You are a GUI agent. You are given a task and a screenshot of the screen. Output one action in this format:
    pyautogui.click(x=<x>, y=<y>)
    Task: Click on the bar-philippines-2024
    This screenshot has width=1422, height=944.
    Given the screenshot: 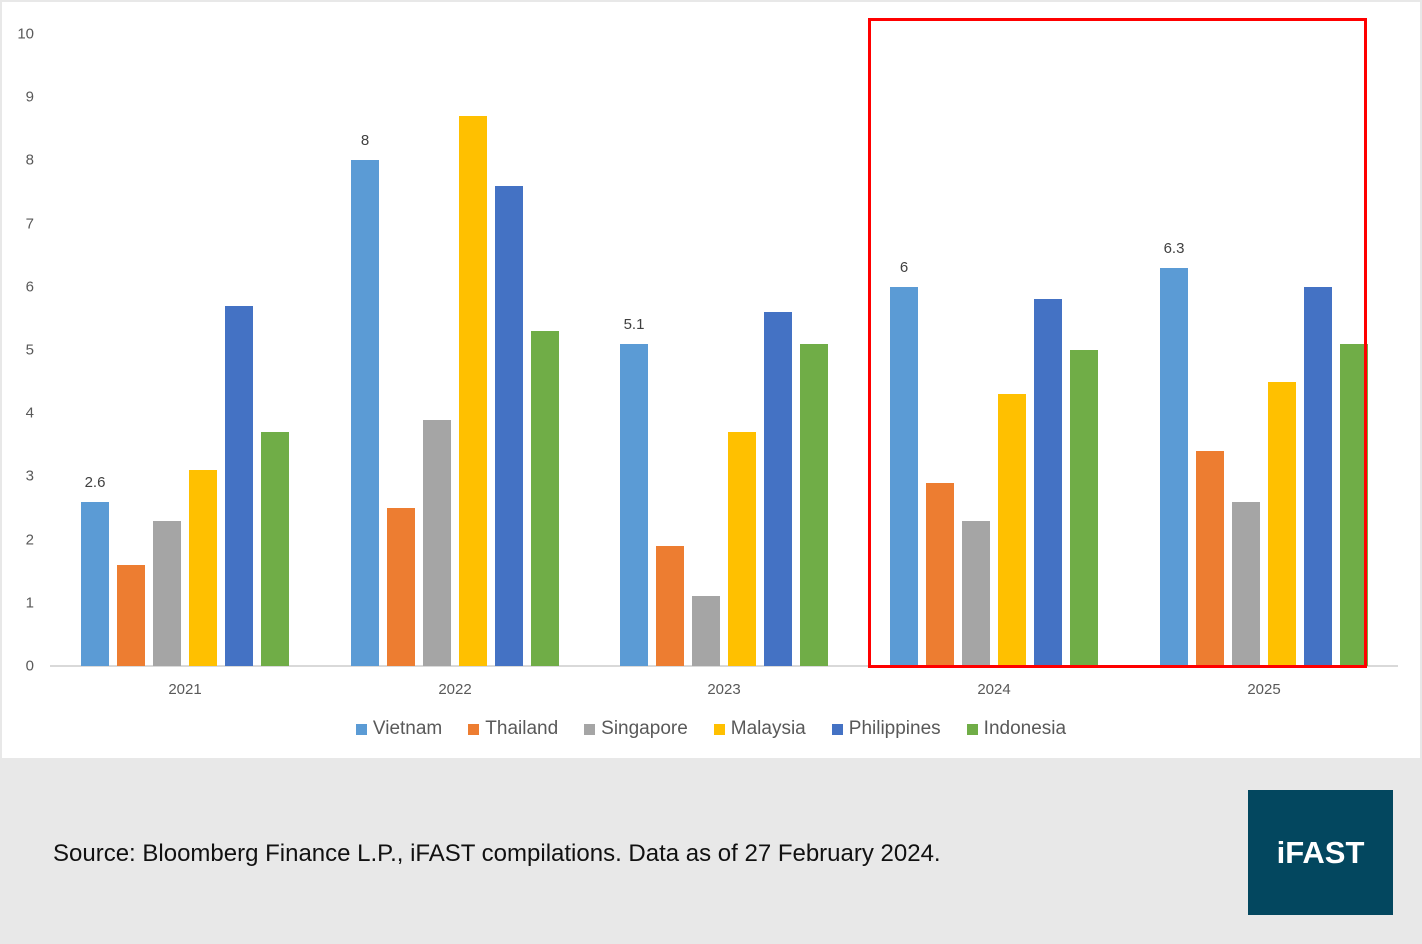 What is the action you would take?
    pyautogui.click(x=1048, y=482)
    